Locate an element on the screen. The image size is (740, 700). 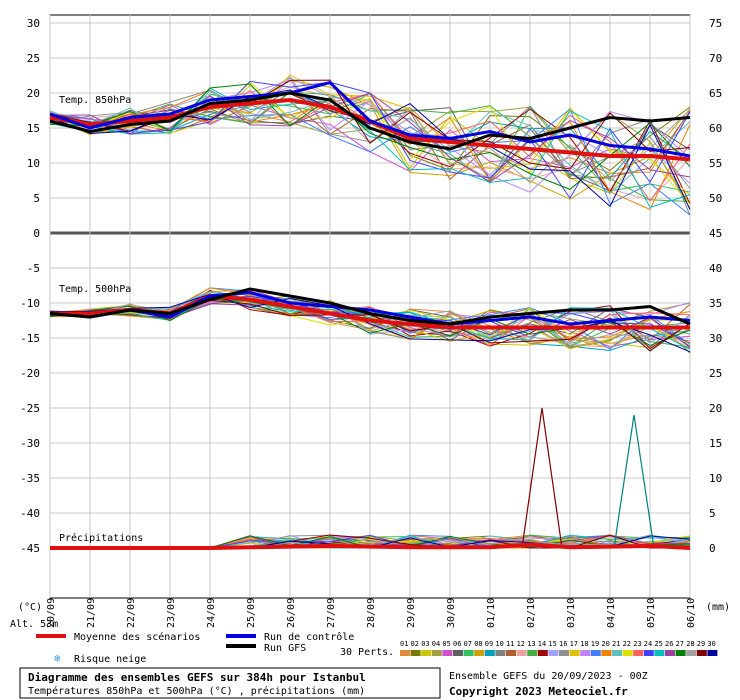
y-tick-left: 25 is located at coordinates (33, 58).